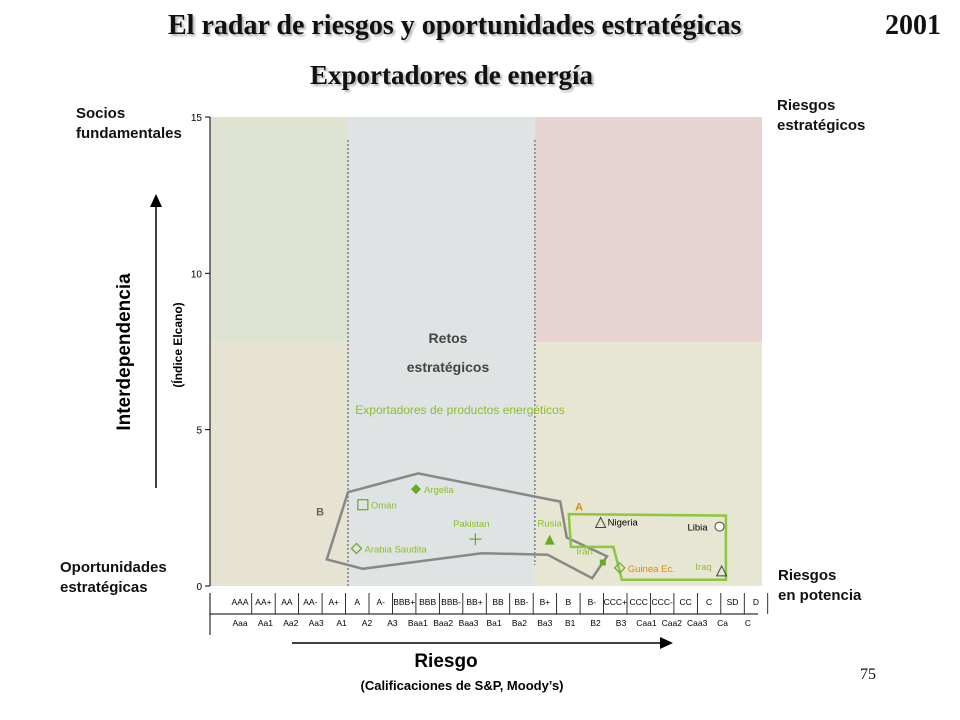  I want to click on zone-label-line2: estratégicos, so click(448, 367).